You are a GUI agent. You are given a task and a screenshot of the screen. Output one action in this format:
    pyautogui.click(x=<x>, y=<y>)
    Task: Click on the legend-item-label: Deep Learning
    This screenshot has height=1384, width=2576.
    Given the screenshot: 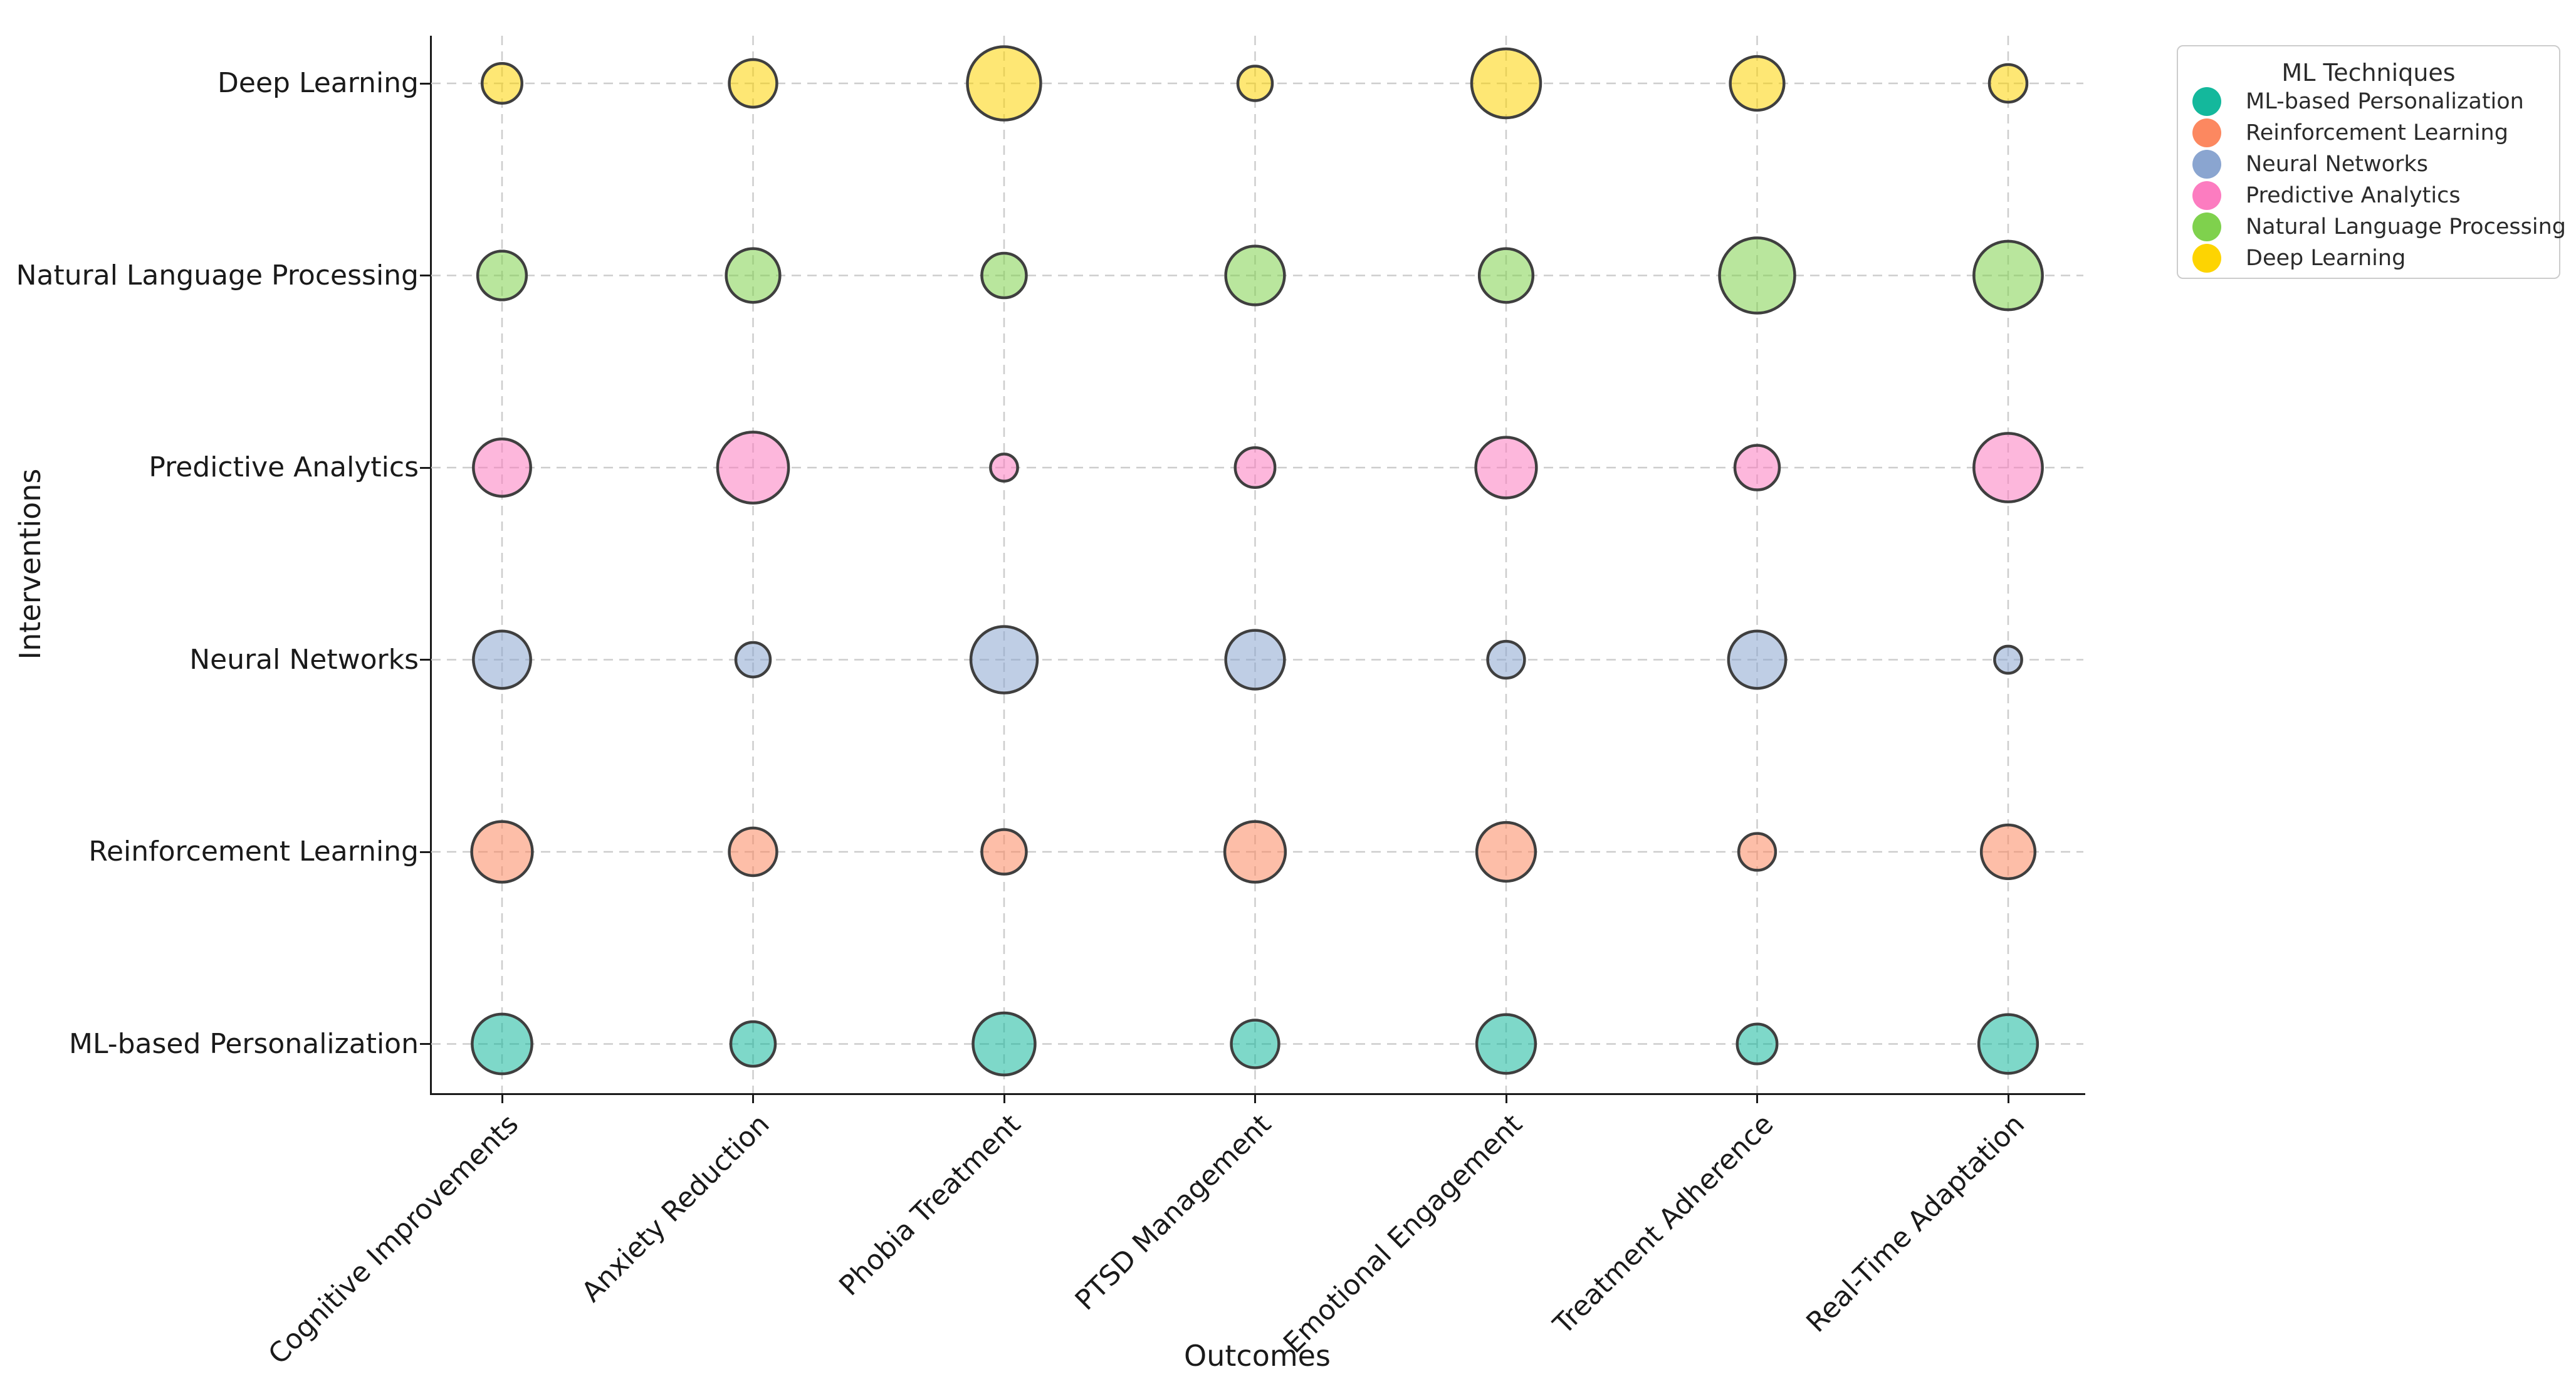 What is the action you would take?
    pyautogui.click(x=2326, y=258)
    